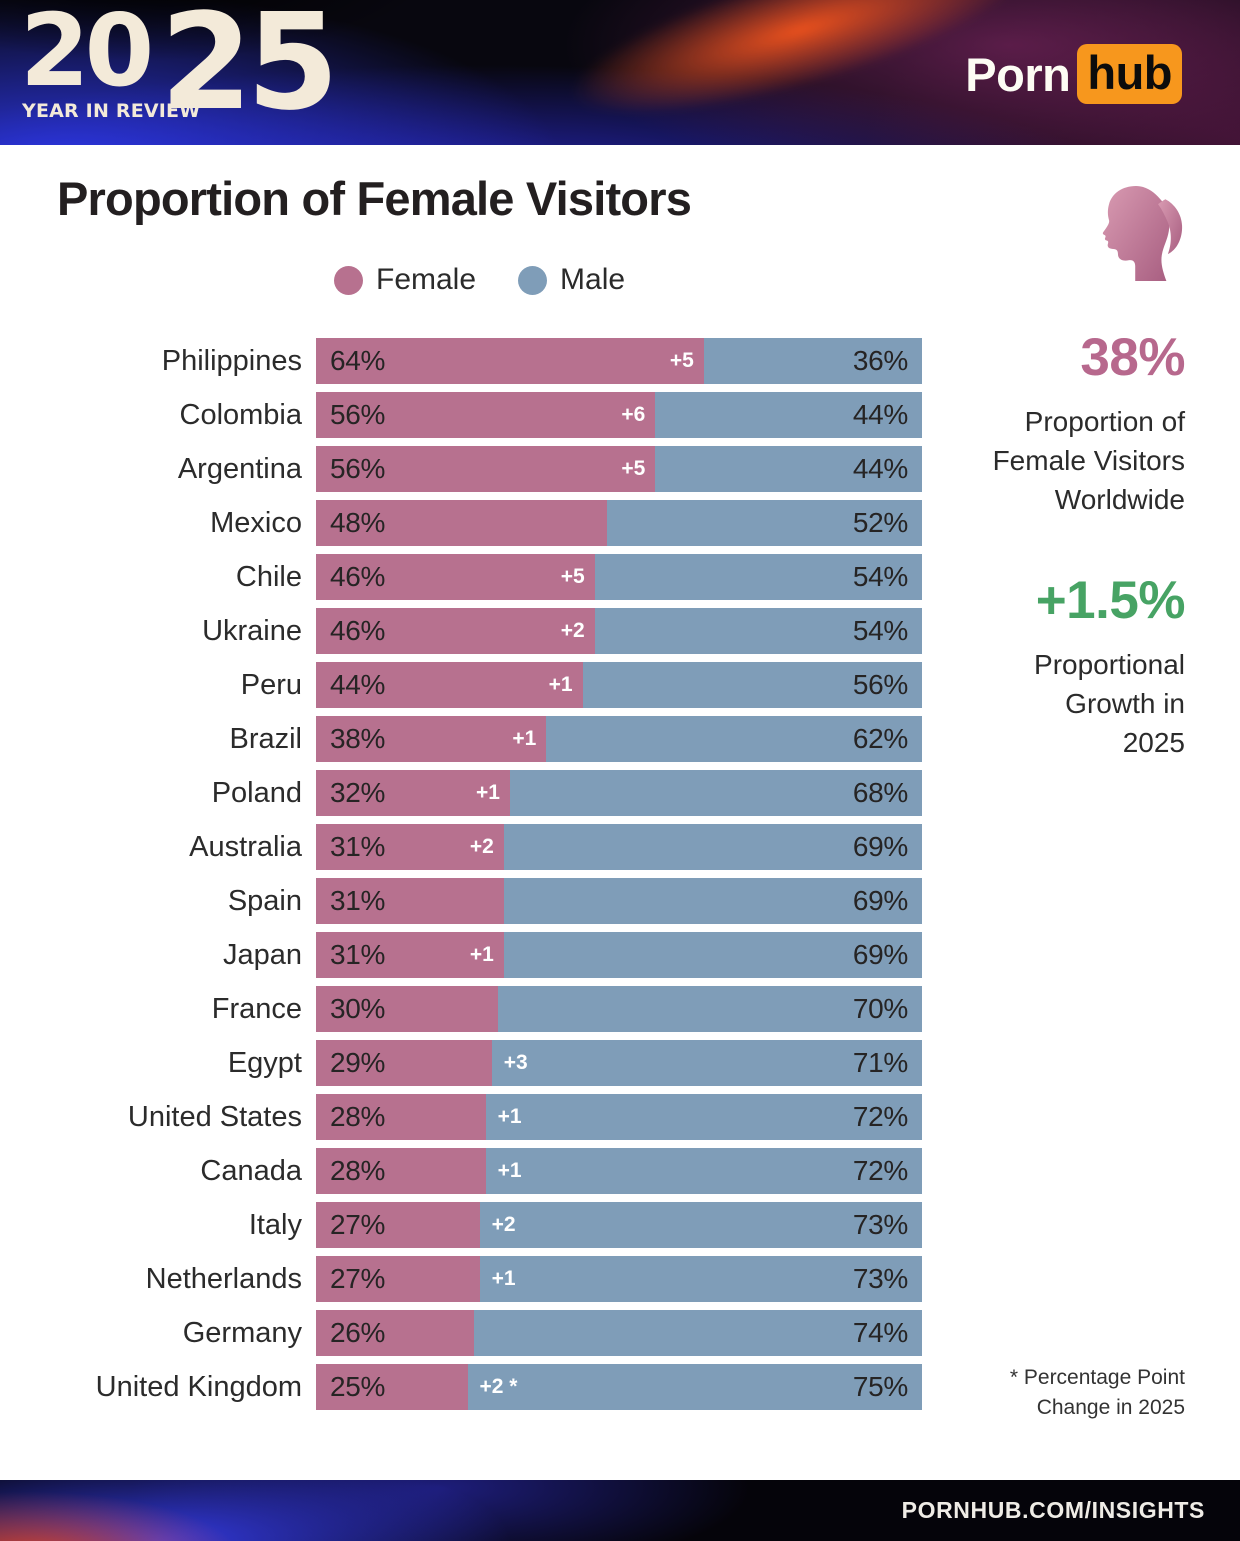  What do you see at coordinates (880, 522) in the screenshot?
I see `male-value: 52%` at bounding box center [880, 522].